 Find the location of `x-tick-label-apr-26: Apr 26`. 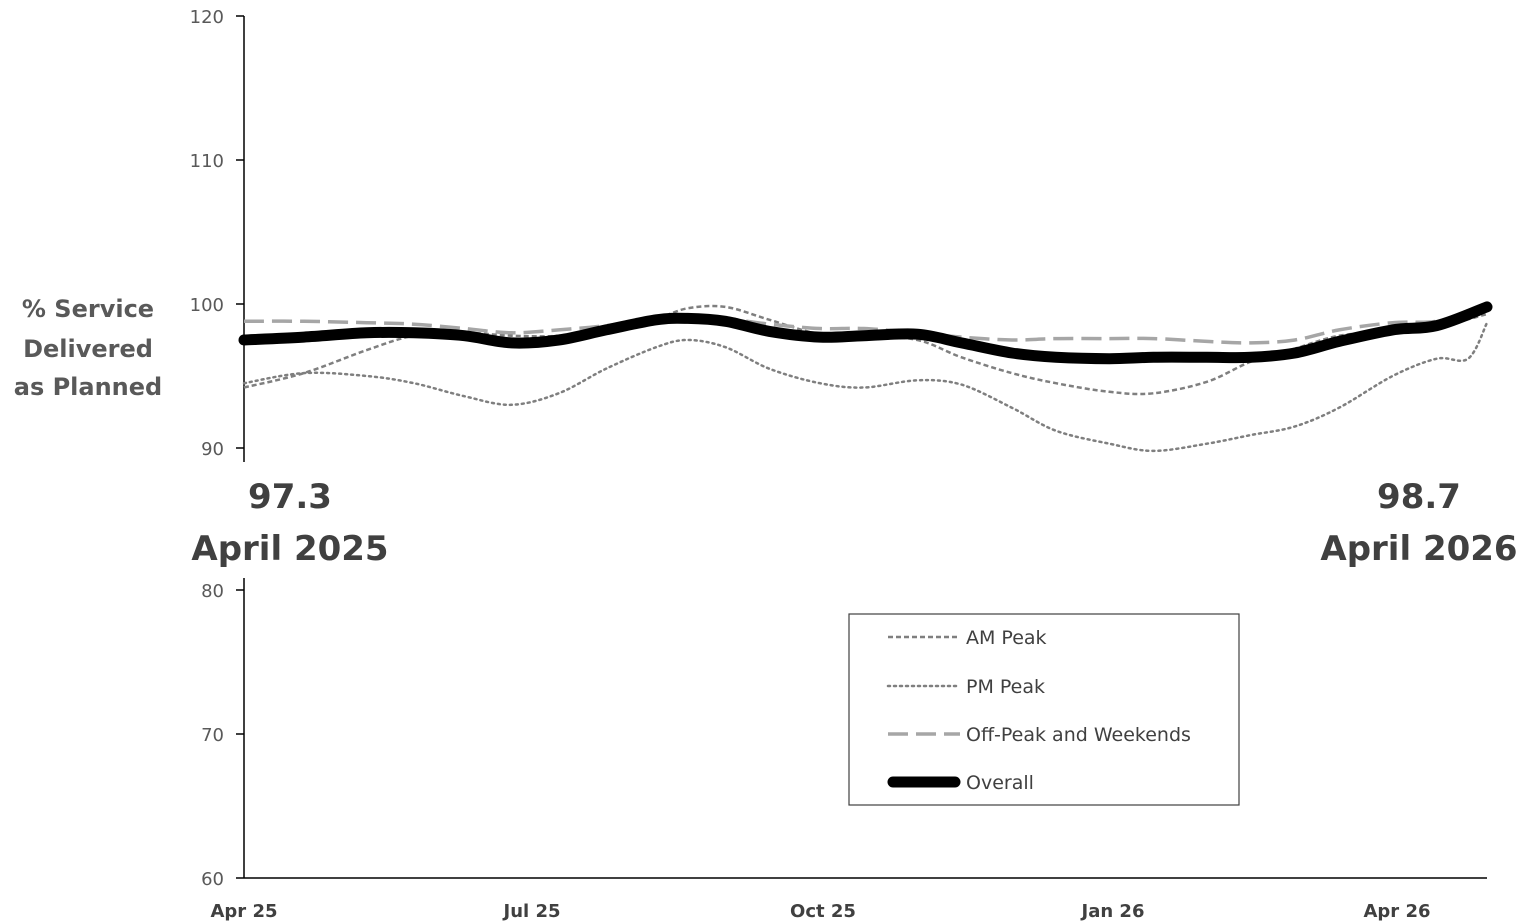

x-tick-label-apr-26: Apr 26 is located at coordinates (1396, 911).